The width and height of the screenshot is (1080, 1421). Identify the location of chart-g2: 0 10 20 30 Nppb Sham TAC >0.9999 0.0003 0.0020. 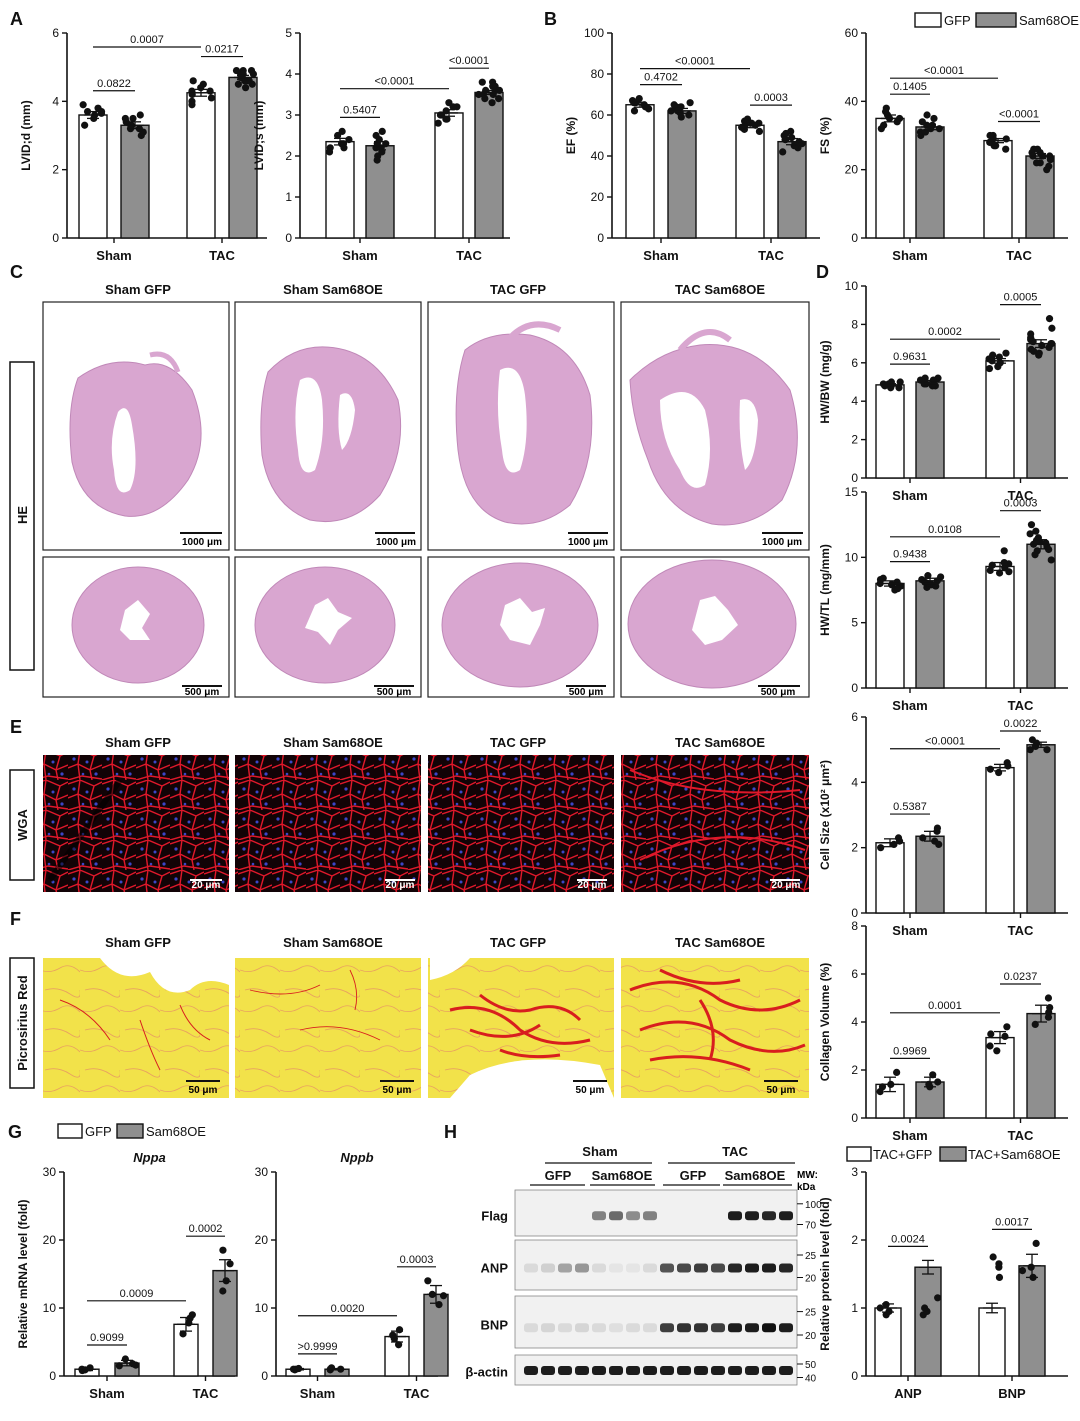
(352, 1275).